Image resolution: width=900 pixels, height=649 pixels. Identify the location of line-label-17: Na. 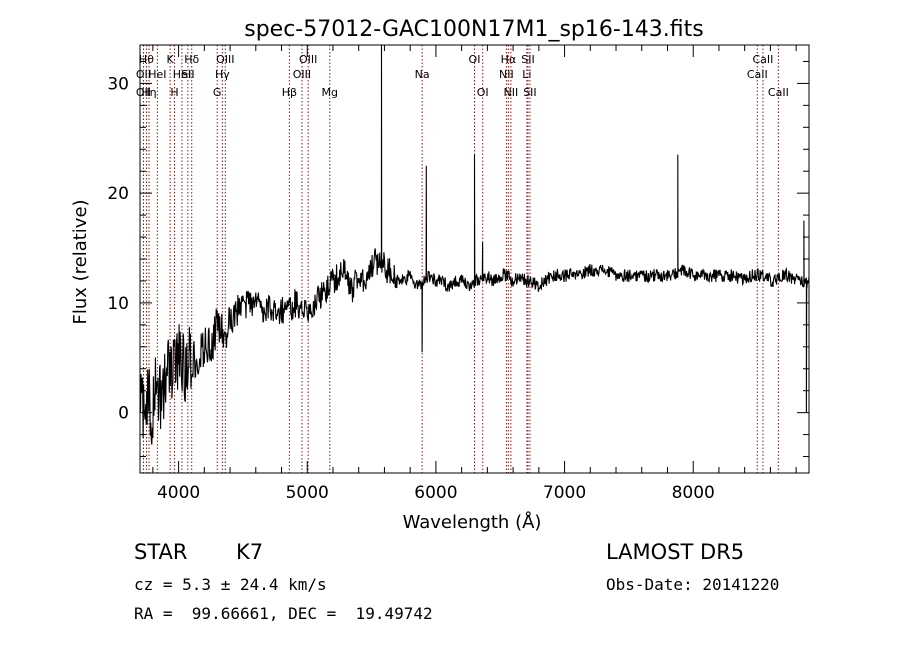
(422, 74).